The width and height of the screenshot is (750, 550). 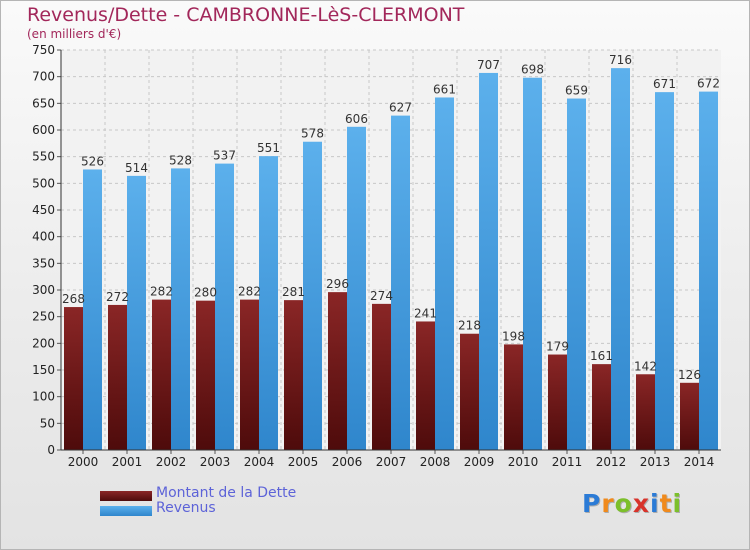 What do you see at coordinates (268, 148) in the screenshot?
I see `value-label-revenue: 551` at bounding box center [268, 148].